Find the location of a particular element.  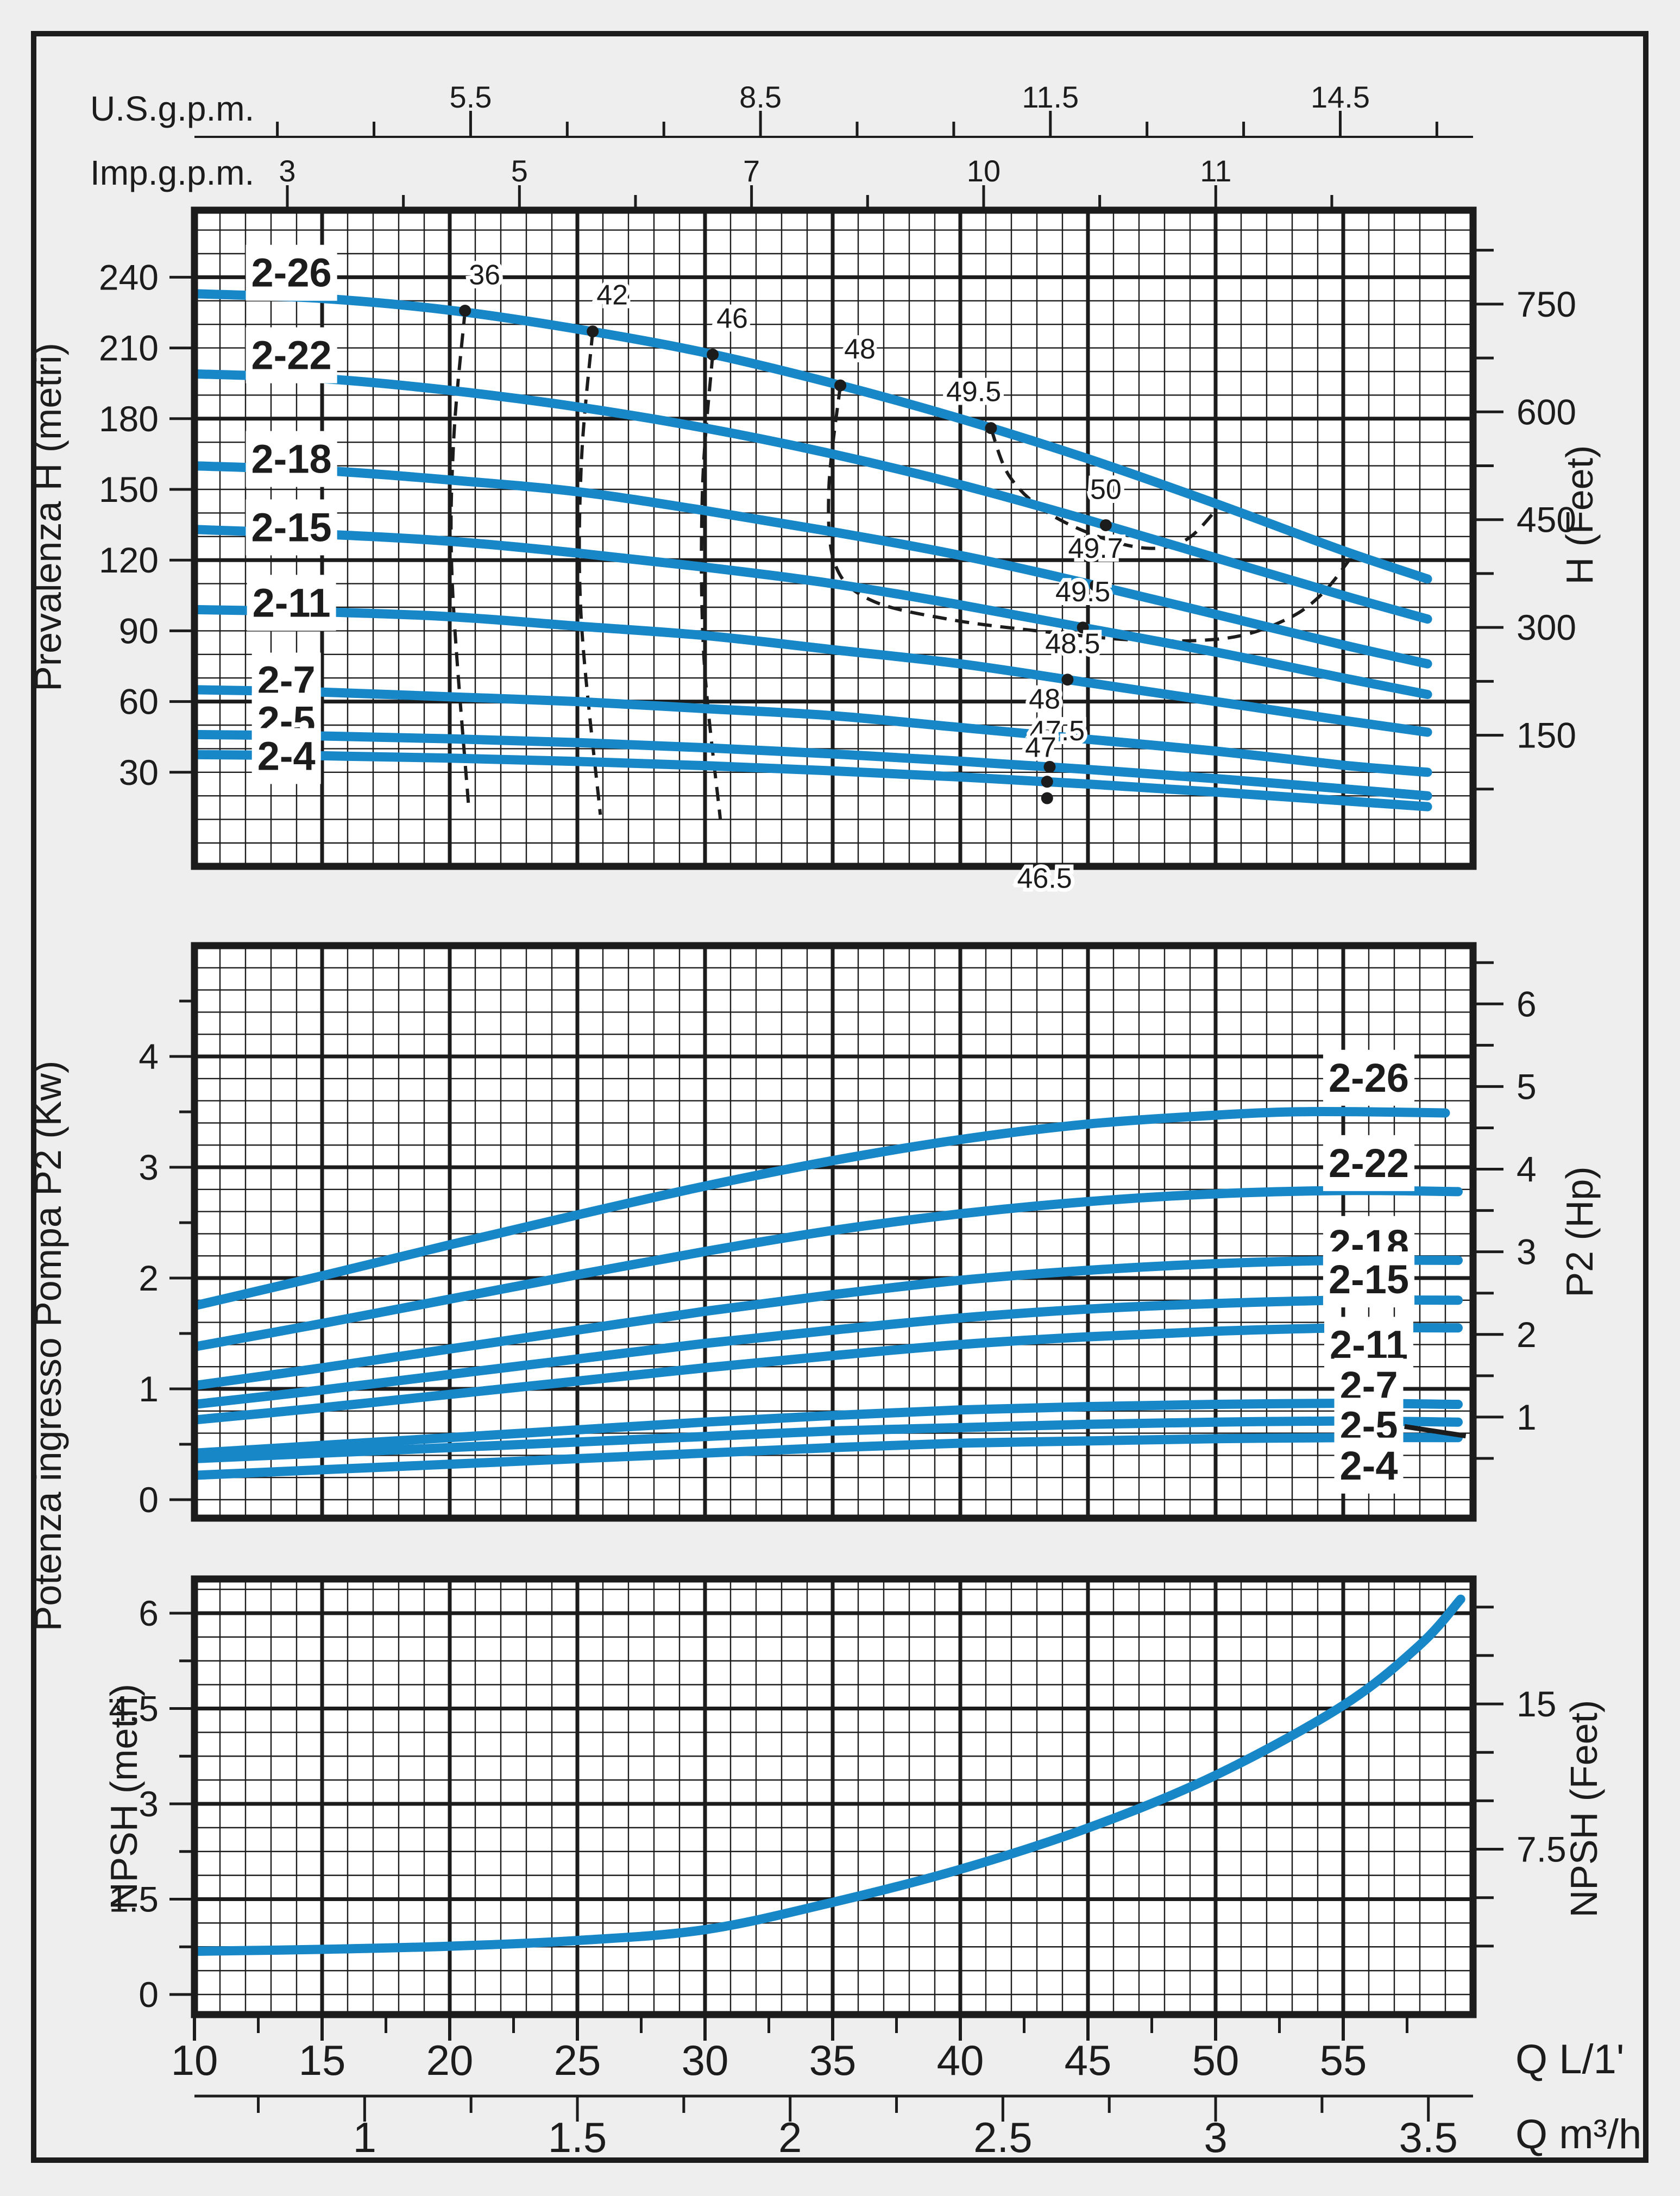

flow-m3h-tick-2: 2 is located at coordinates (790, 2137).